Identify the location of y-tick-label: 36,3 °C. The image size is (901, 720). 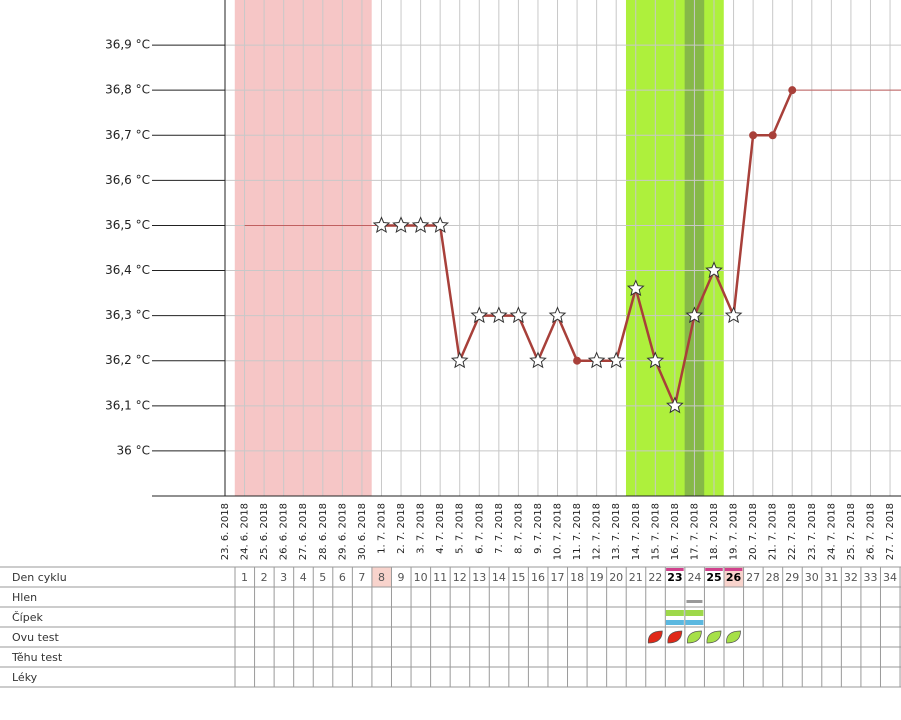
(127, 315).